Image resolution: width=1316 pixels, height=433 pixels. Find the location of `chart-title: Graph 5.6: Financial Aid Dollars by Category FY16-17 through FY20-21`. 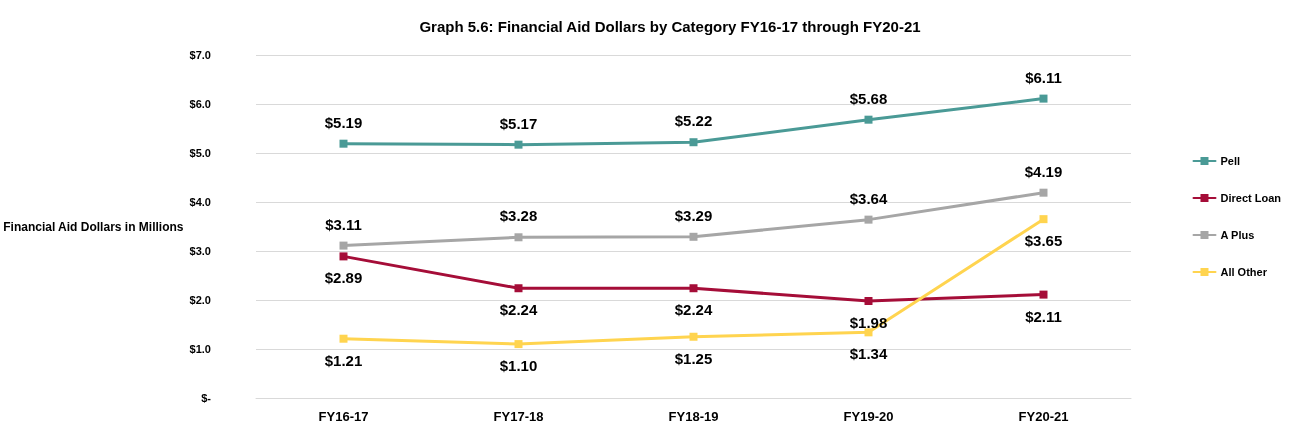

chart-title: Graph 5.6: Financial Aid Dollars by Category FY16-17 through FY20-21 is located at coordinates (670, 26).